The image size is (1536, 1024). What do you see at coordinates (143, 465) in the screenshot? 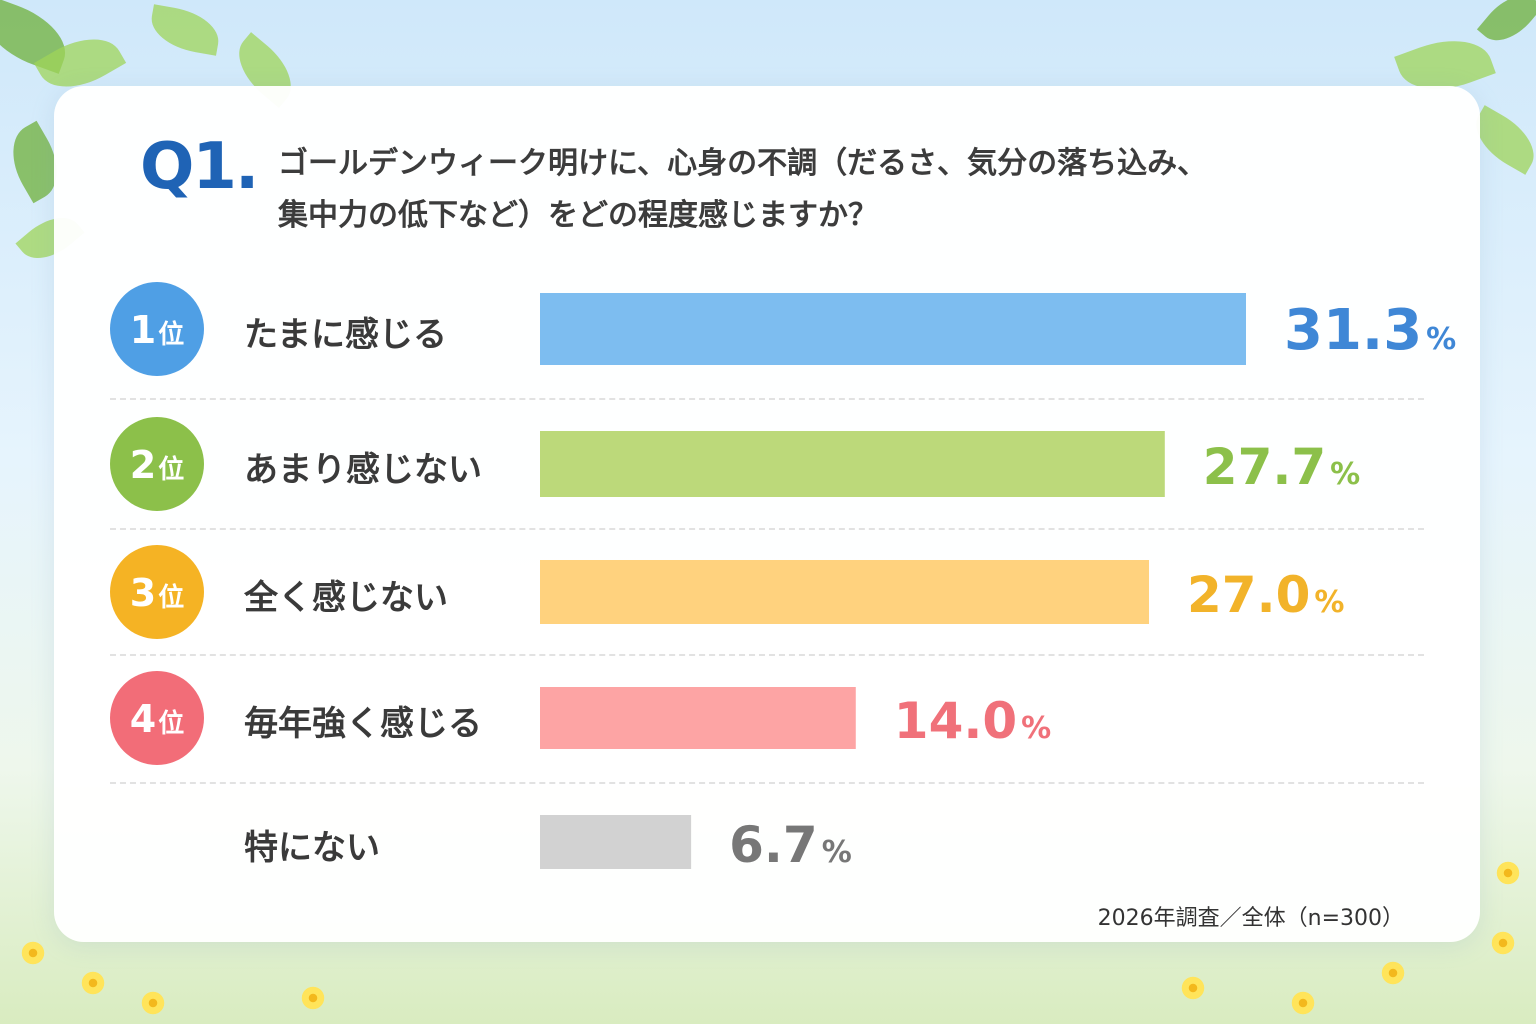
I see `rank-number: 2` at bounding box center [143, 465].